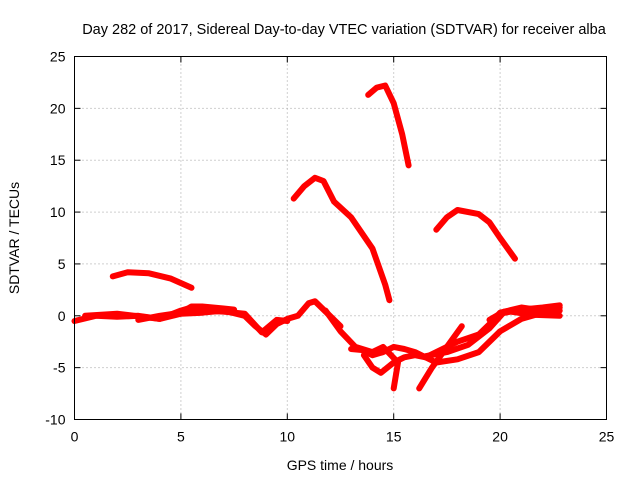 The height and width of the screenshot is (480, 640). I want to click on series-arc-f, so click(388, 125).